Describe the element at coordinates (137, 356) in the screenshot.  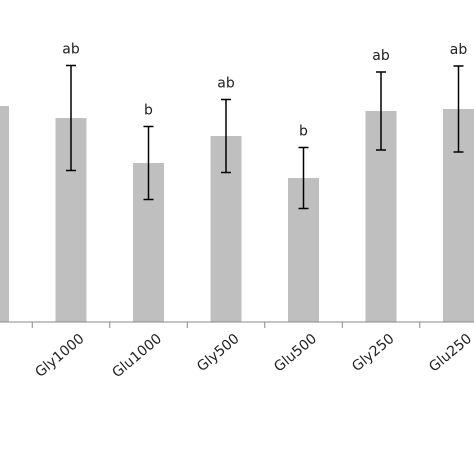
I see `x-tick-label: Glu1000` at that location.